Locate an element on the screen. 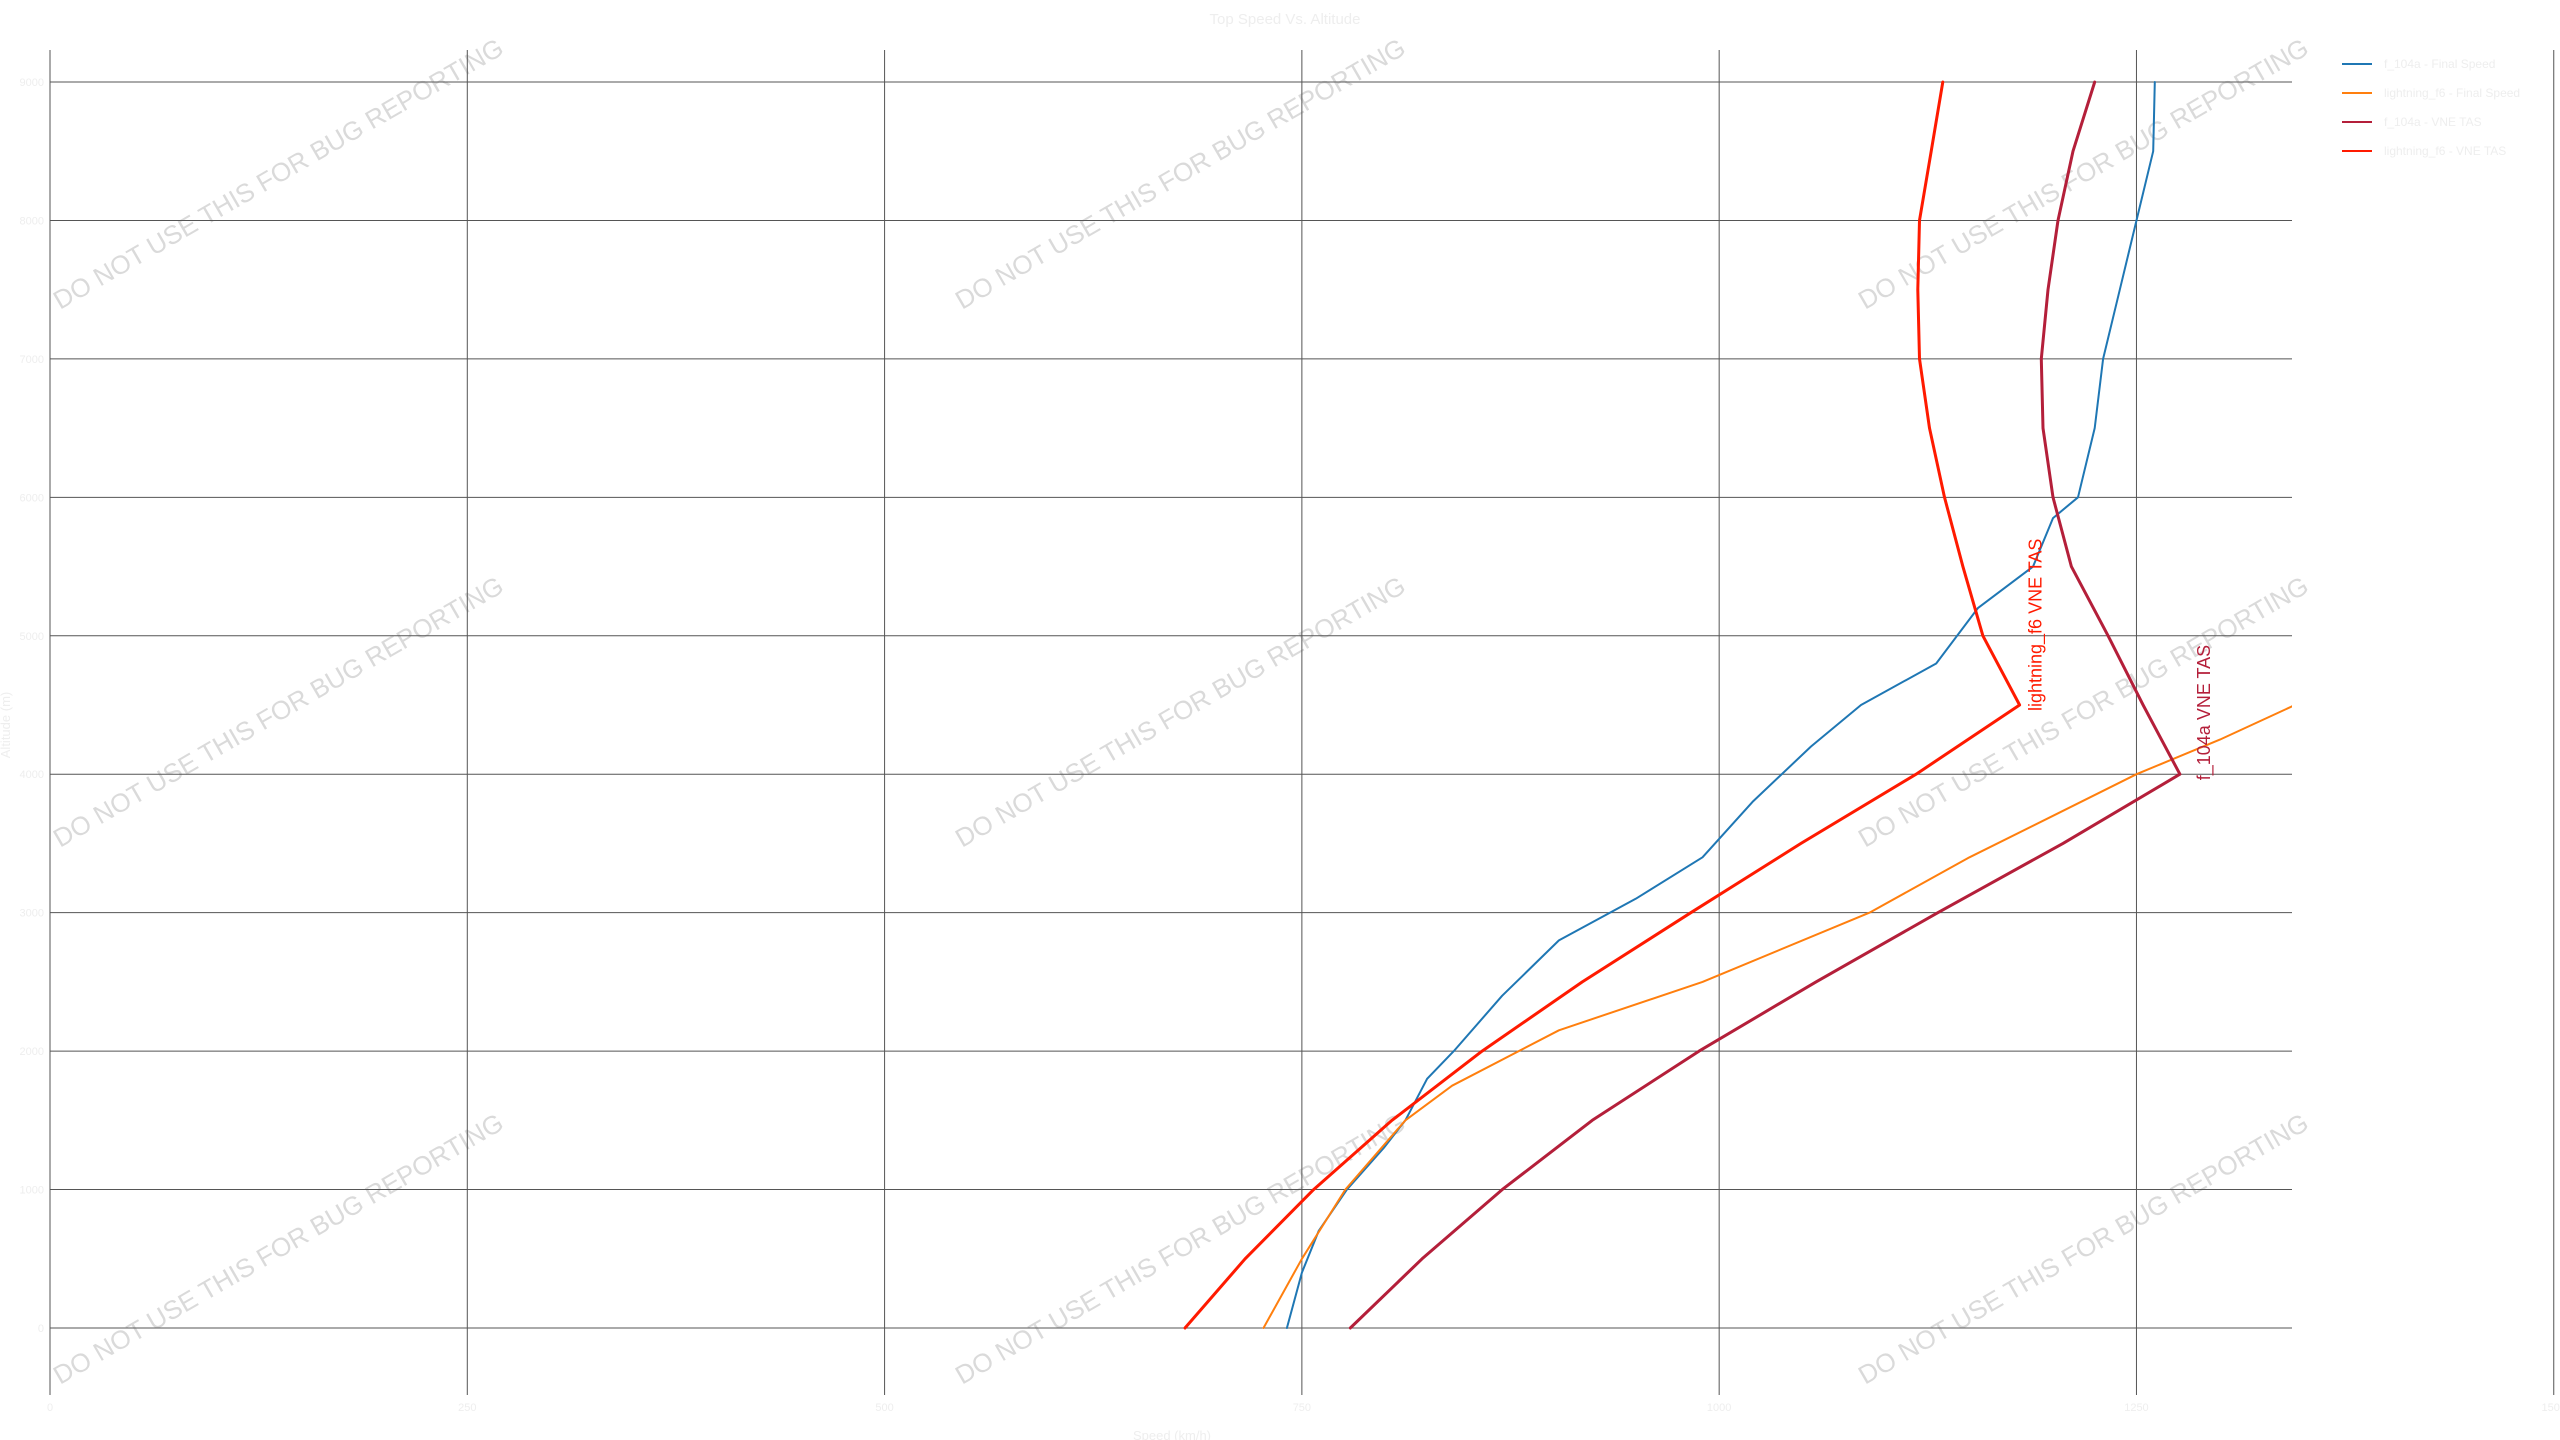 This screenshot has height=1440, width=2560. y-tick-label: 3000 is located at coordinates (32, 914).